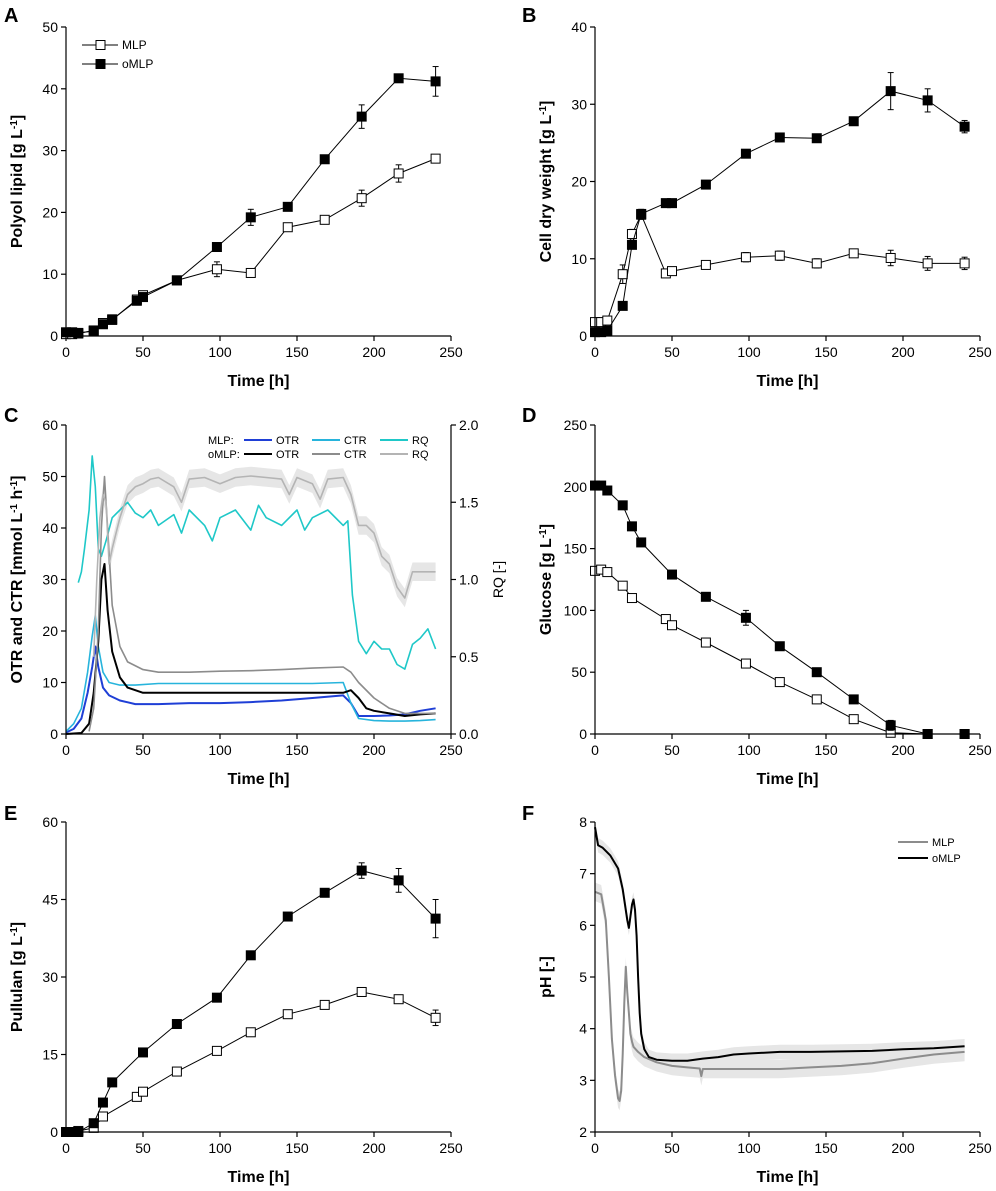 The height and width of the screenshot is (1191, 996). Describe the element at coordinates (18, 579) in the screenshot. I see `y-axis-title: OTR and CTR [mmol L-1 h-1]` at that location.